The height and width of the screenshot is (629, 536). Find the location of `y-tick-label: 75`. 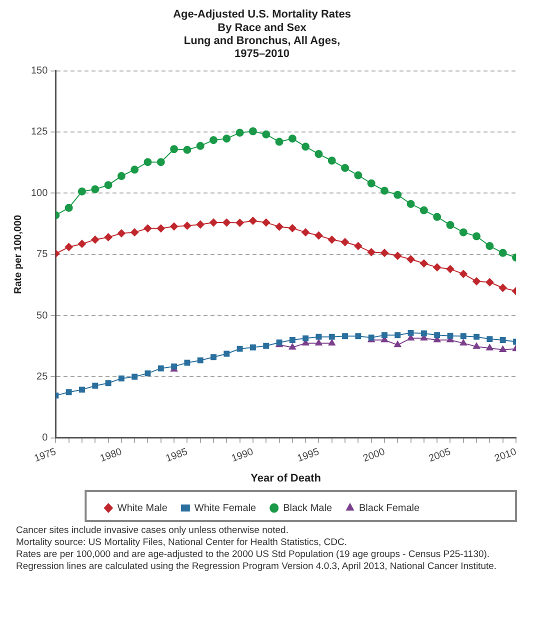

y-tick-label: 75 is located at coordinates (42, 254).